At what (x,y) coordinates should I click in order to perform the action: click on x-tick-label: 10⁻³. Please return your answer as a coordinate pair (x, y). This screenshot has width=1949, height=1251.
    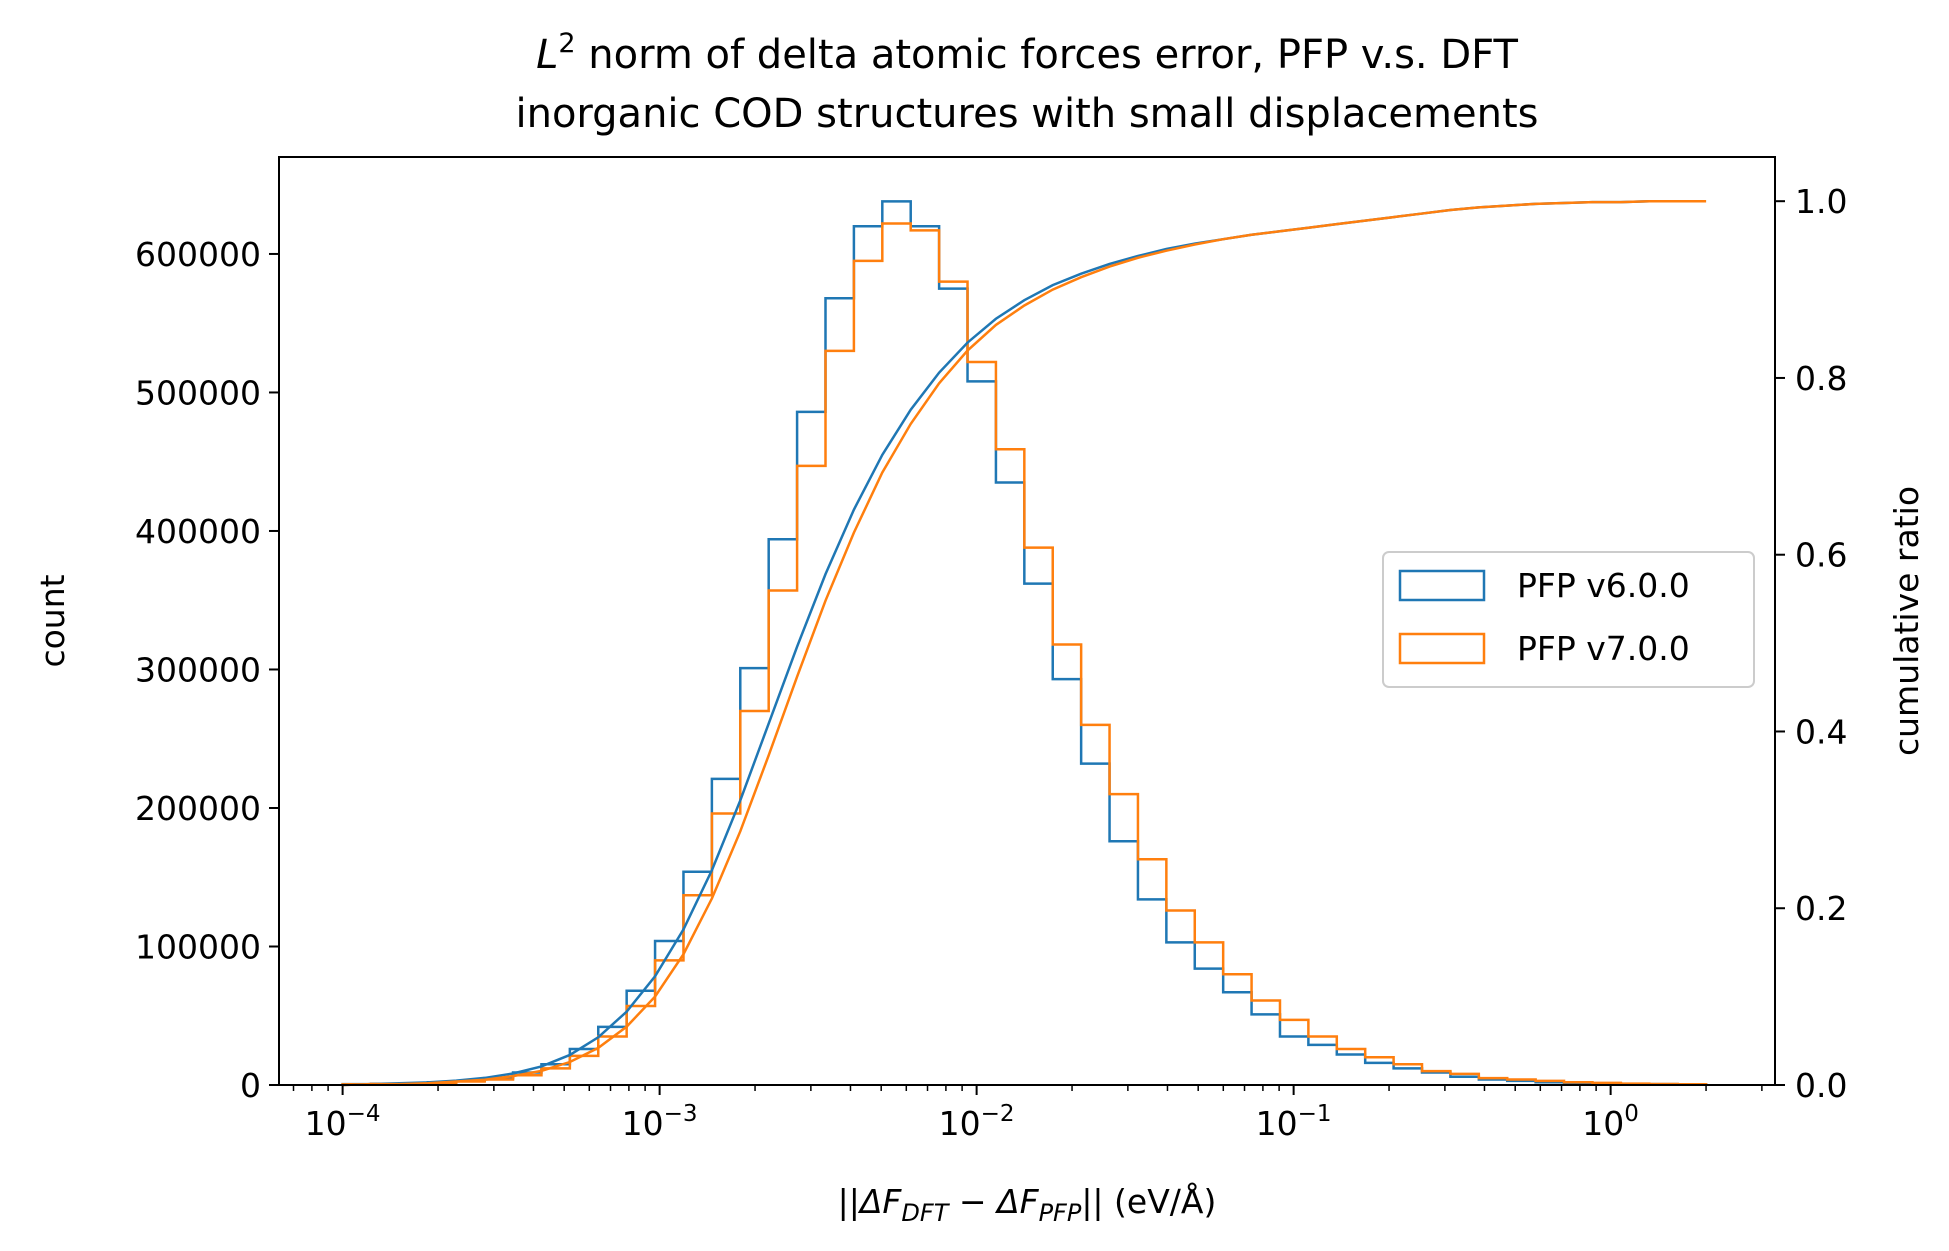
    Looking at the image, I should click on (660, 1122).